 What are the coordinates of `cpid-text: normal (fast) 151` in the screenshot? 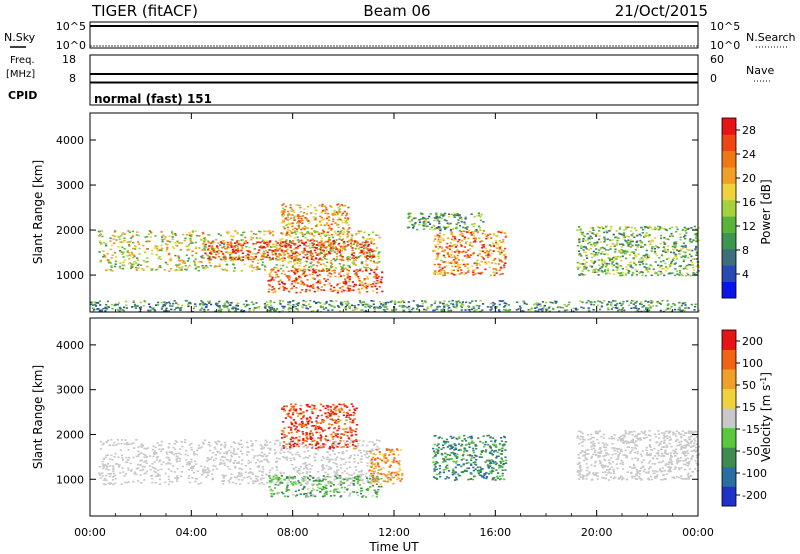 It's located at (153, 99).